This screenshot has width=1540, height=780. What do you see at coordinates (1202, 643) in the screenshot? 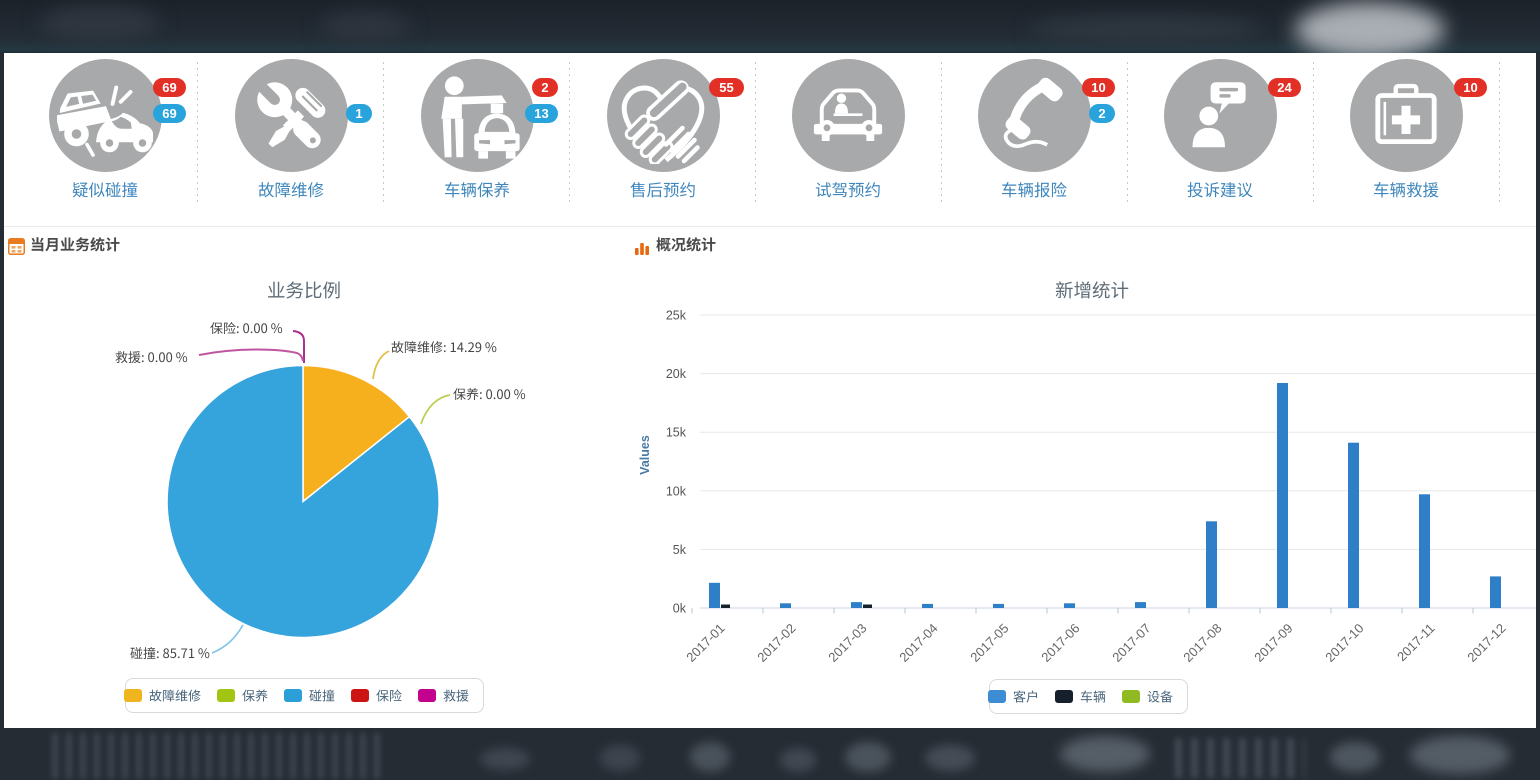
I see `svg-text: 2017-08` at bounding box center [1202, 643].